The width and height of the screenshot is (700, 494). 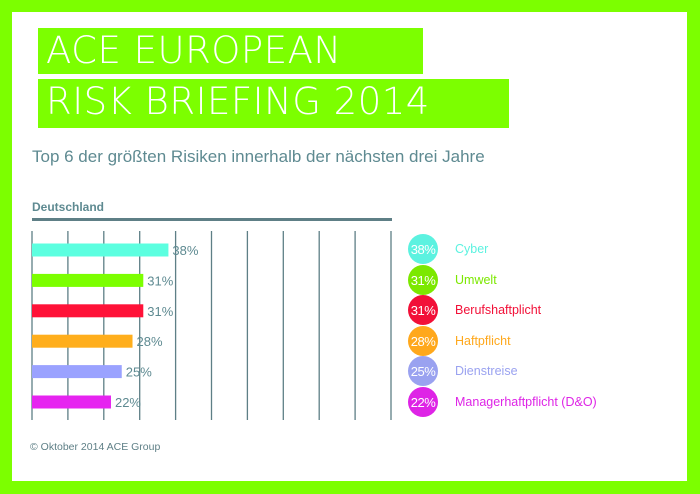 I want to click on bar-dienstreise, so click(x=77, y=372).